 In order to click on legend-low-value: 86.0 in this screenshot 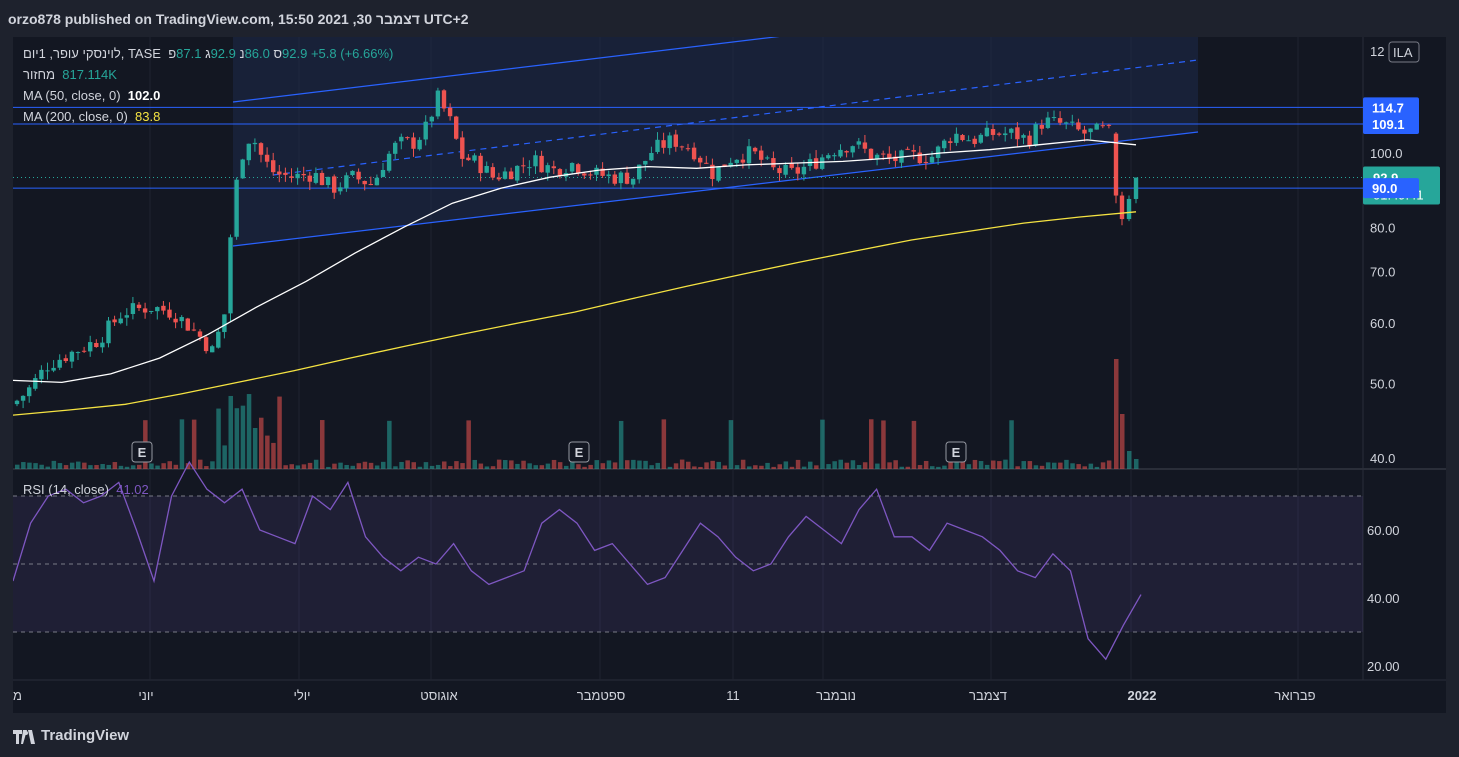, I will do `click(257, 53)`.